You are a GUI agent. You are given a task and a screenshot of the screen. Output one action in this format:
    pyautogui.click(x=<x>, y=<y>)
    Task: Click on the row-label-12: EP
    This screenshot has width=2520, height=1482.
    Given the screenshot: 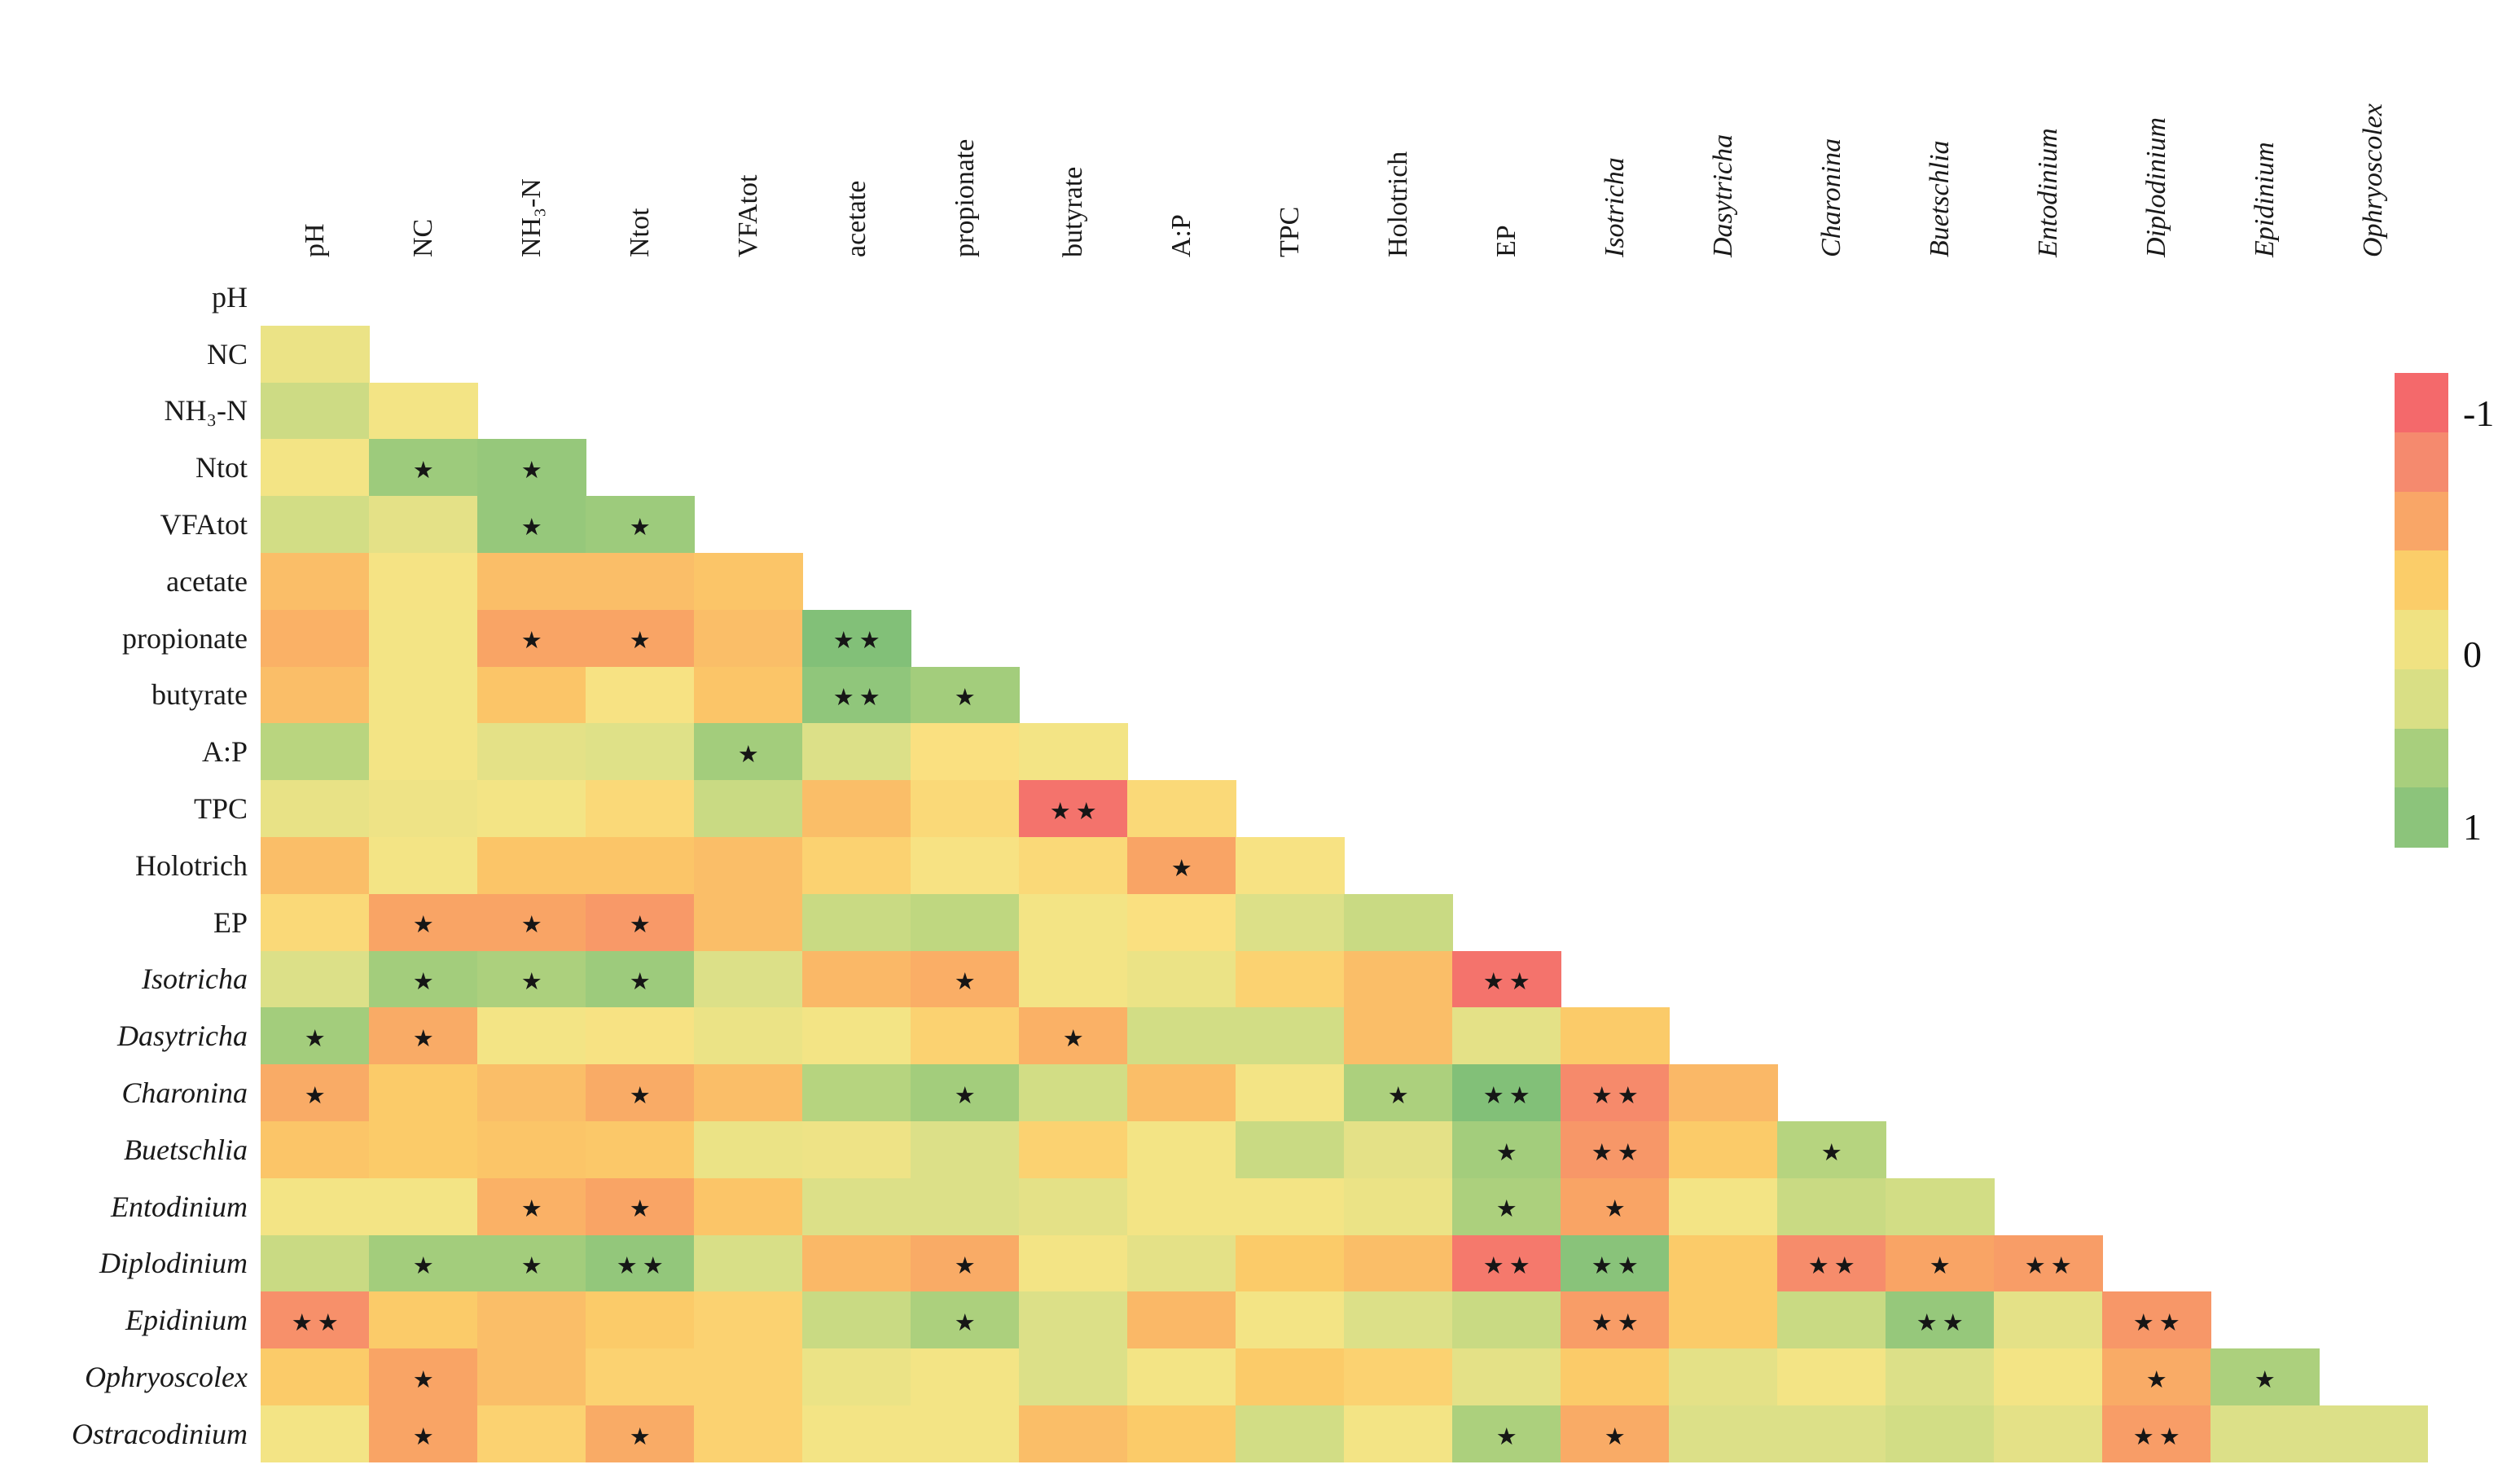 What is the action you would take?
    pyautogui.click(x=230, y=922)
    